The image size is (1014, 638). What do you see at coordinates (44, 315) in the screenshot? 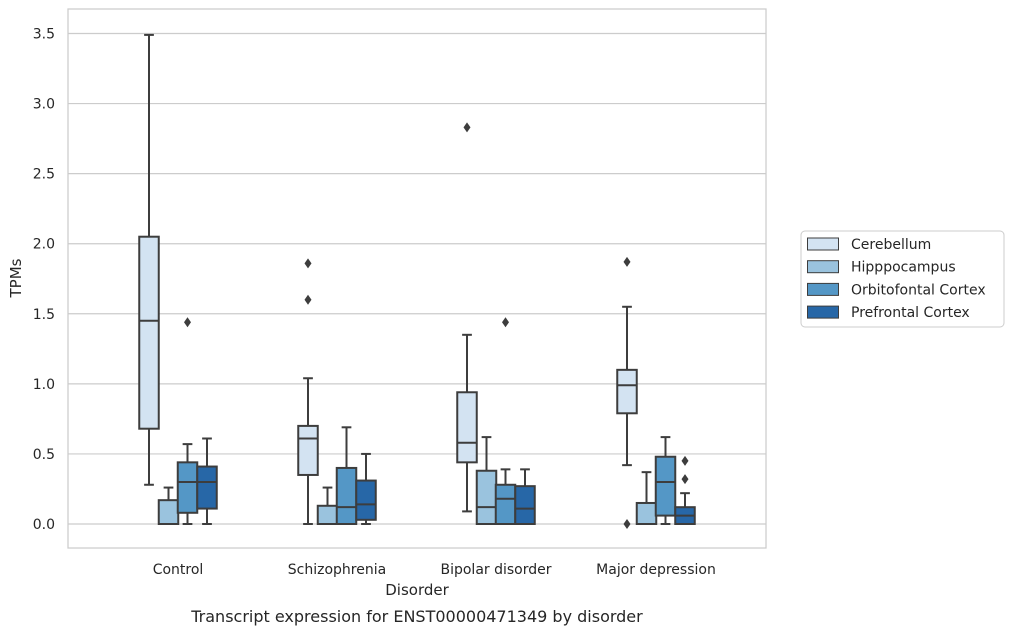
I see `y-tick-label: 1.5` at bounding box center [44, 315].